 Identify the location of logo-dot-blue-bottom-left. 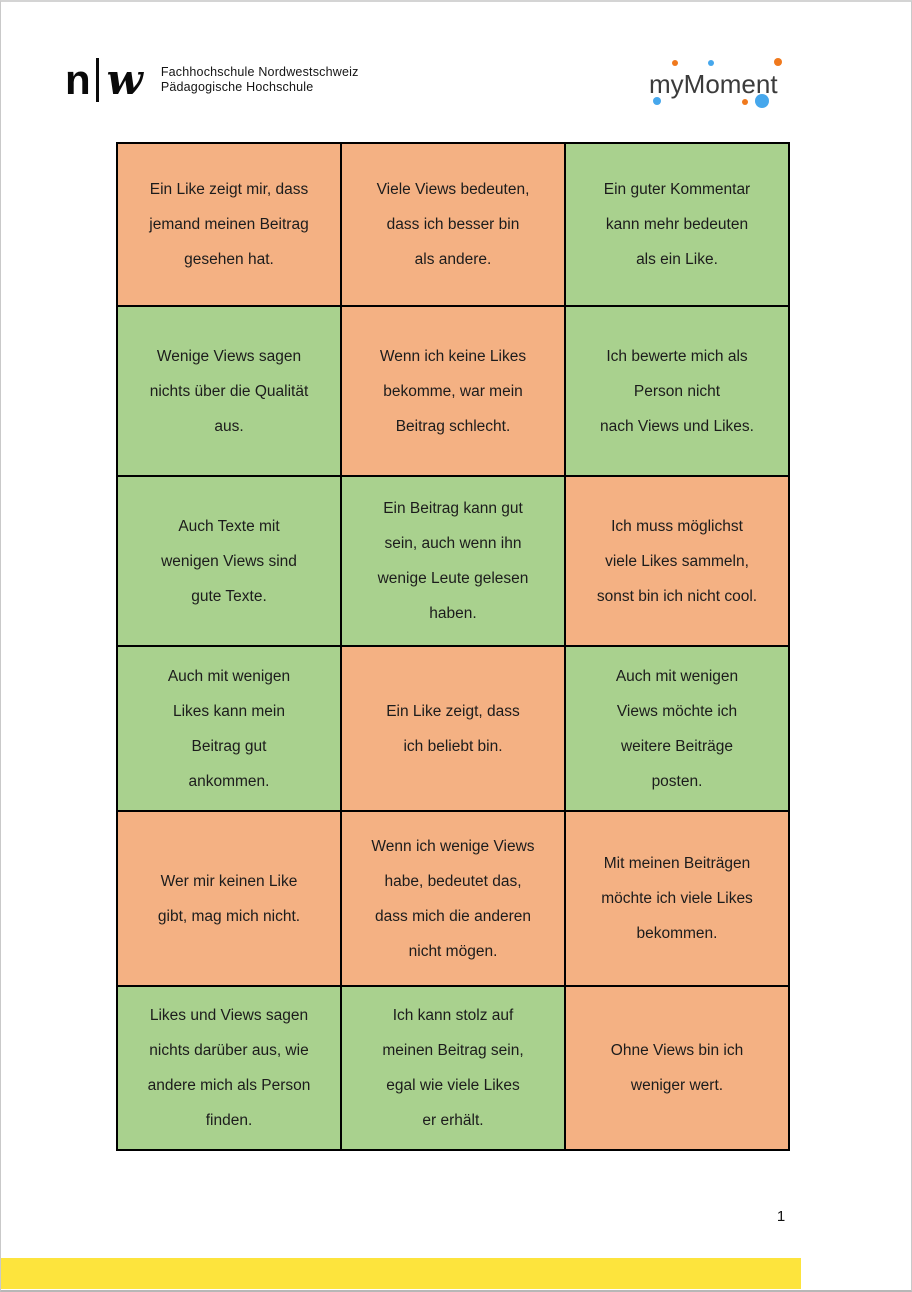
(657, 101).